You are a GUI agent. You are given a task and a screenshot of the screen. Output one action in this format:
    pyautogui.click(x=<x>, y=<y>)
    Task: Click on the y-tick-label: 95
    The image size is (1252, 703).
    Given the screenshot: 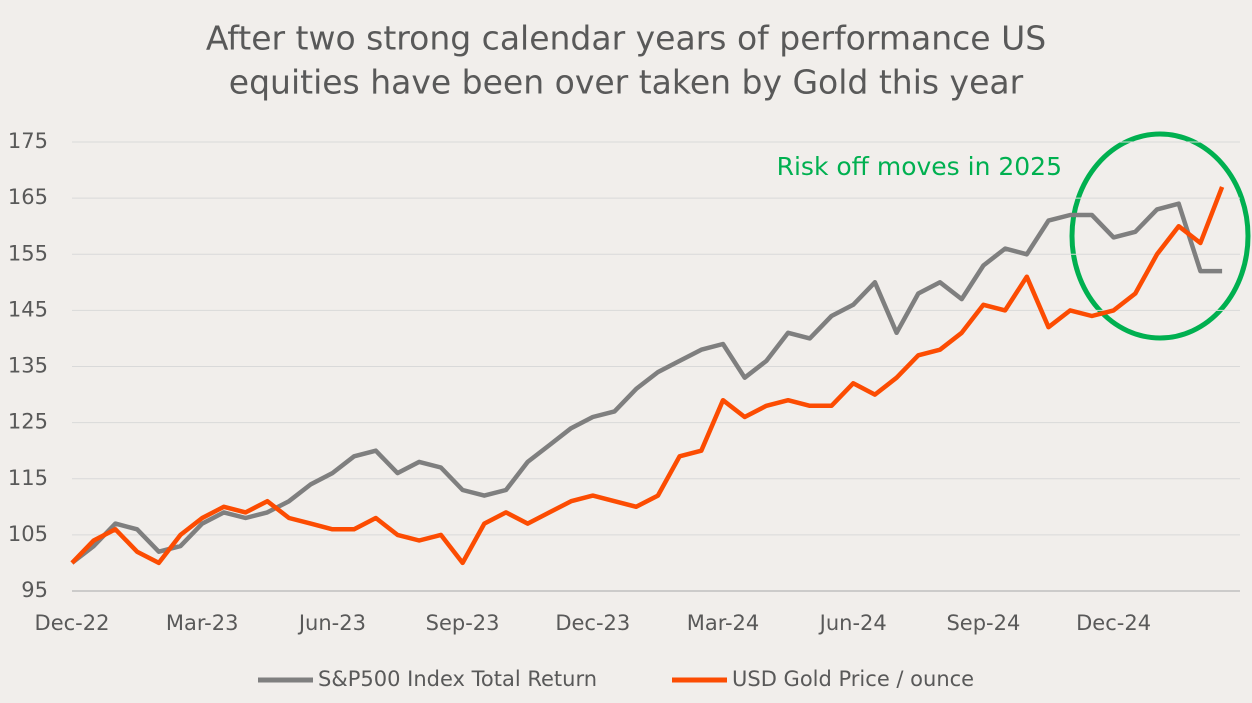 What is the action you would take?
    pyautogui.click(x=34, y=590)
    